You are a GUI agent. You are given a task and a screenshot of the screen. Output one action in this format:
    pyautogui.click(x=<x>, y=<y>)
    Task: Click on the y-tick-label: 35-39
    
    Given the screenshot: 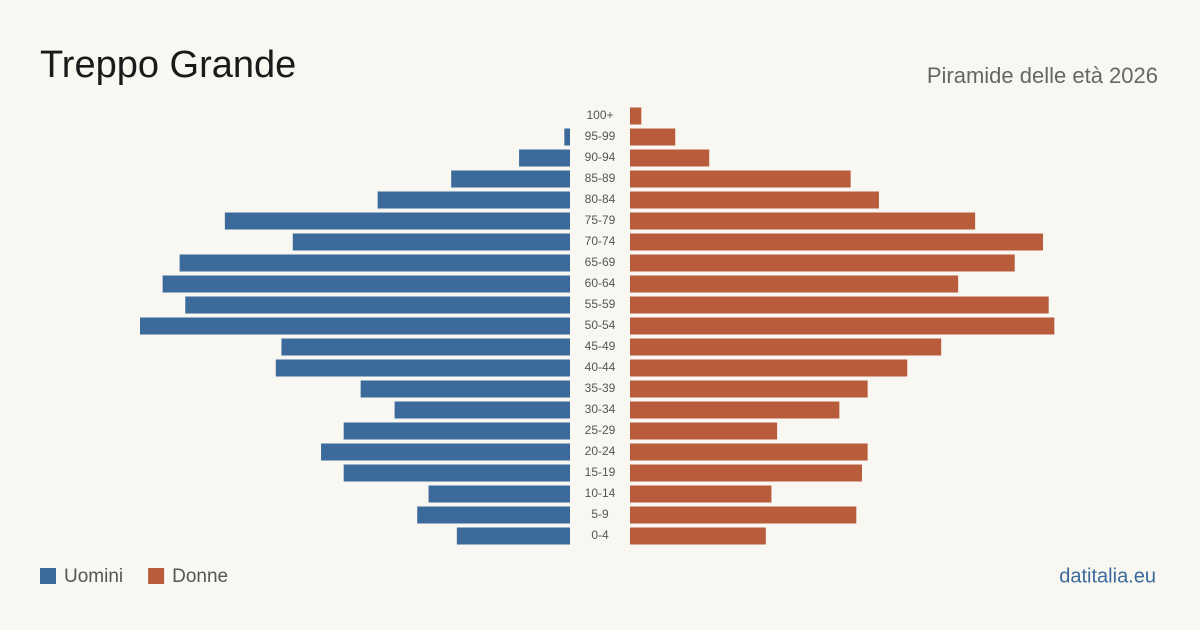 What is the action you would take?
    pyautogui.click(x=600, y=388)
    